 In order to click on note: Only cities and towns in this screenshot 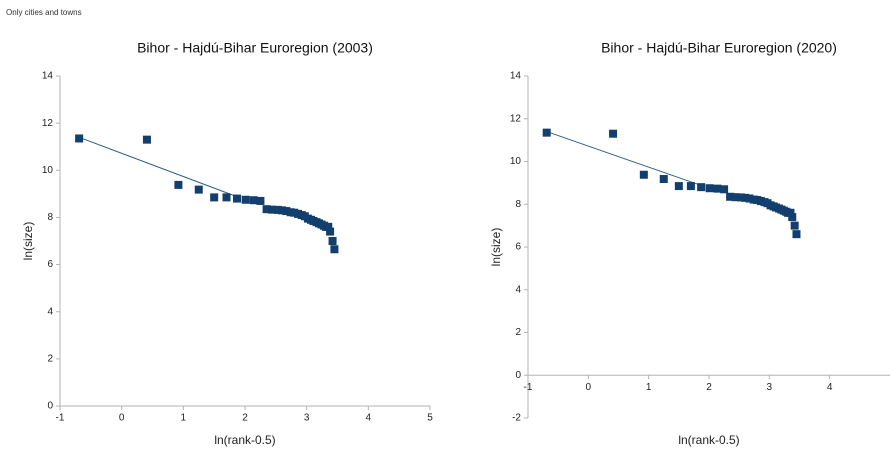, I will do `click(44, 12)`.